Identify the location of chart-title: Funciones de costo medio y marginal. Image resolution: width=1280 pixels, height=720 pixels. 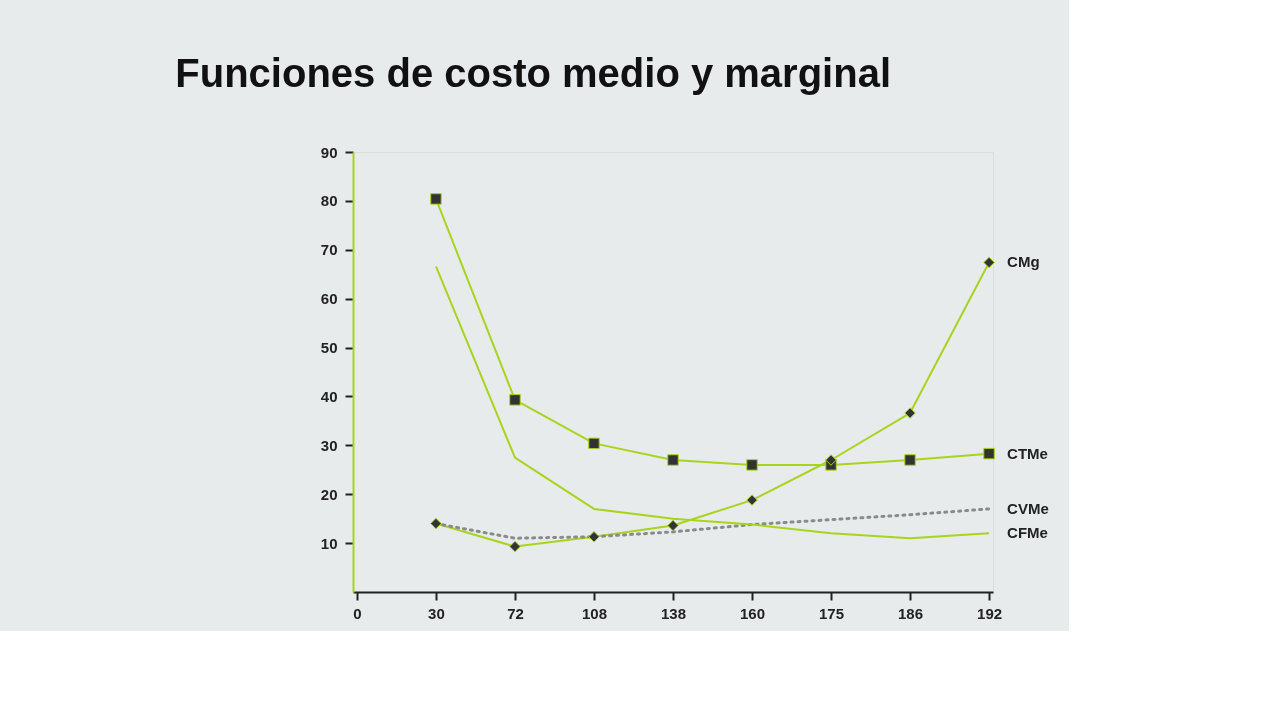
(533, 73).